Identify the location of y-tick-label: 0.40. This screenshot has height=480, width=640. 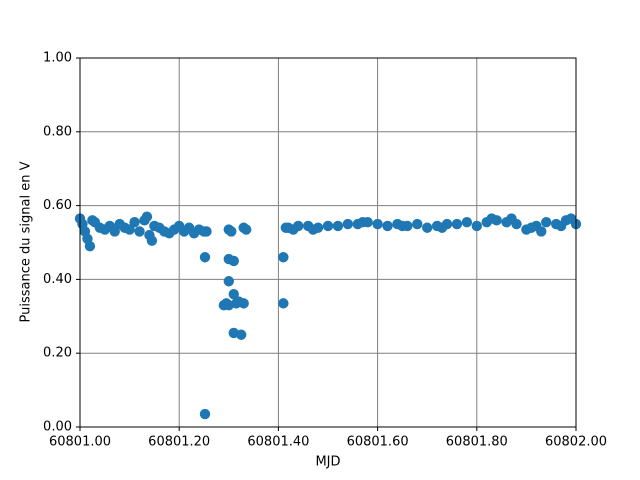
(57, 279).